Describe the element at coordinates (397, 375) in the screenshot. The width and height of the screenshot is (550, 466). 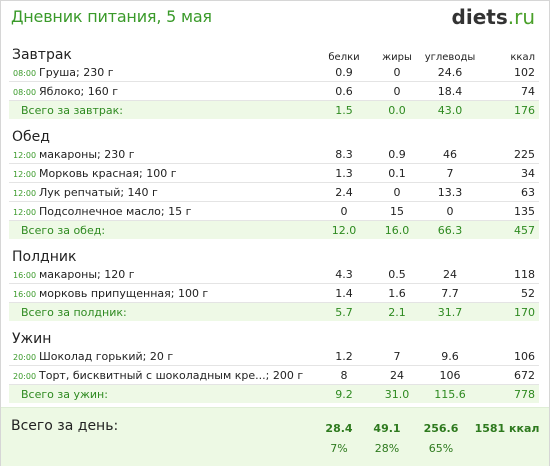
I see `fat-value: 24` at that location.